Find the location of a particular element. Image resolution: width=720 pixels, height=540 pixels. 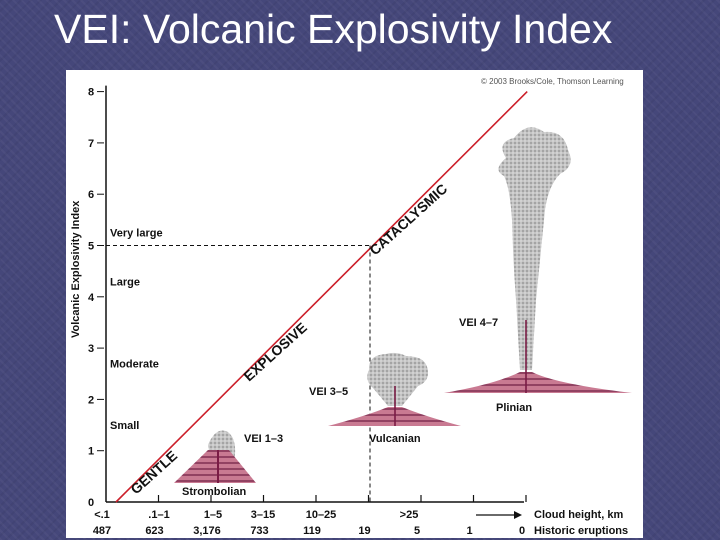

cloud-height-label: 10–25 is located at coordinates (321, 515).